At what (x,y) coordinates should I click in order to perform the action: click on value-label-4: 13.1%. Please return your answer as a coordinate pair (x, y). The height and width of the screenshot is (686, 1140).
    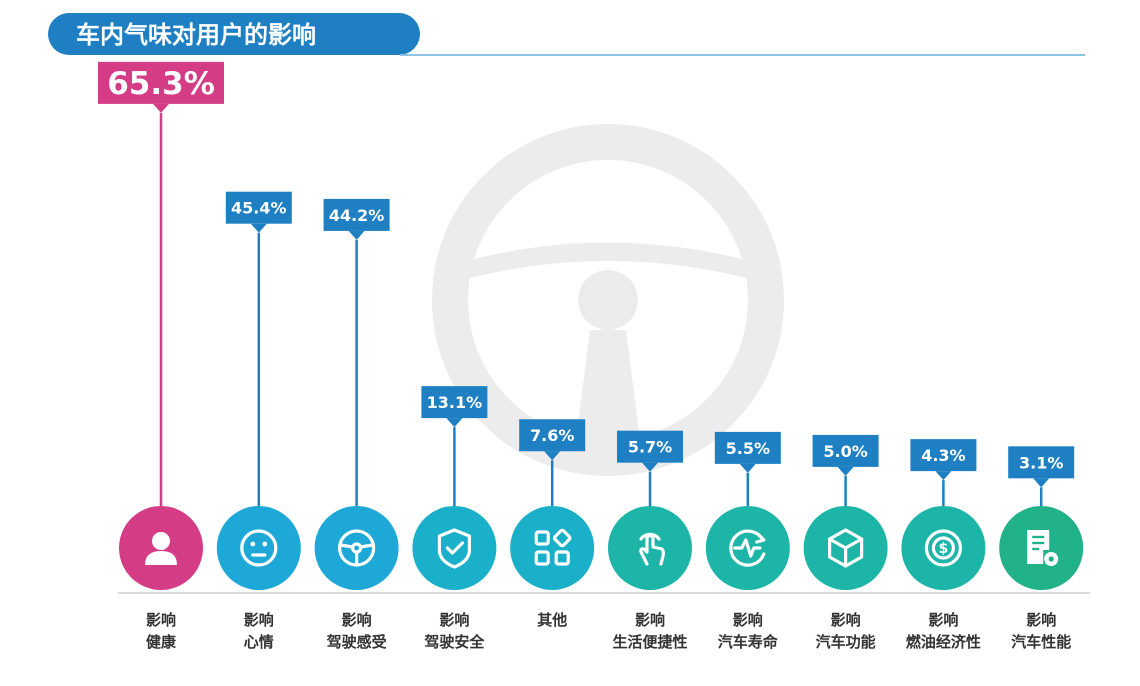
    Looking at the image, I should click on (455, 402).